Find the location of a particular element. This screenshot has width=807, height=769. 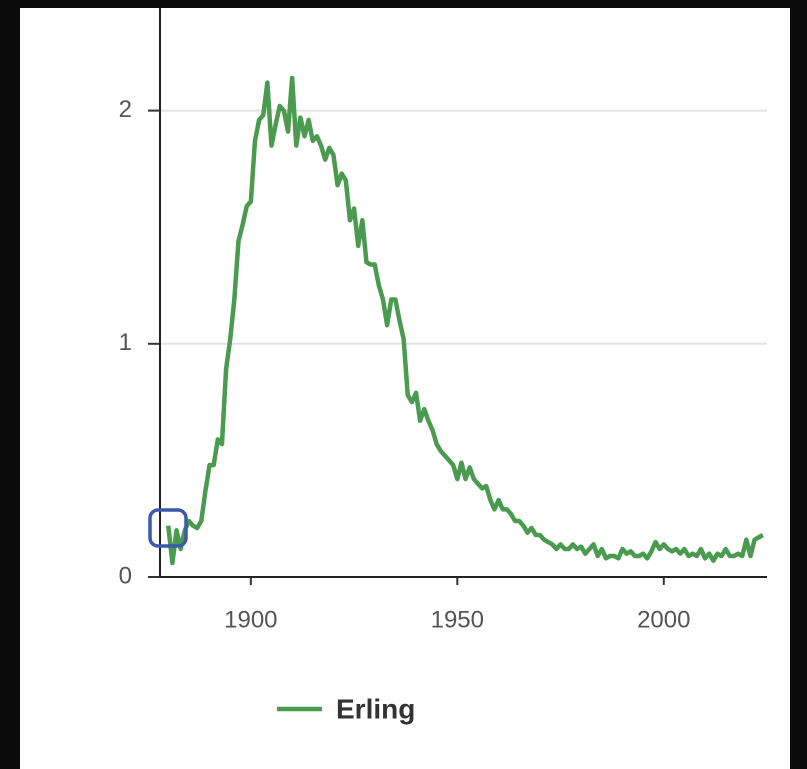

legend: Erling is located at coordinates (346, 708).